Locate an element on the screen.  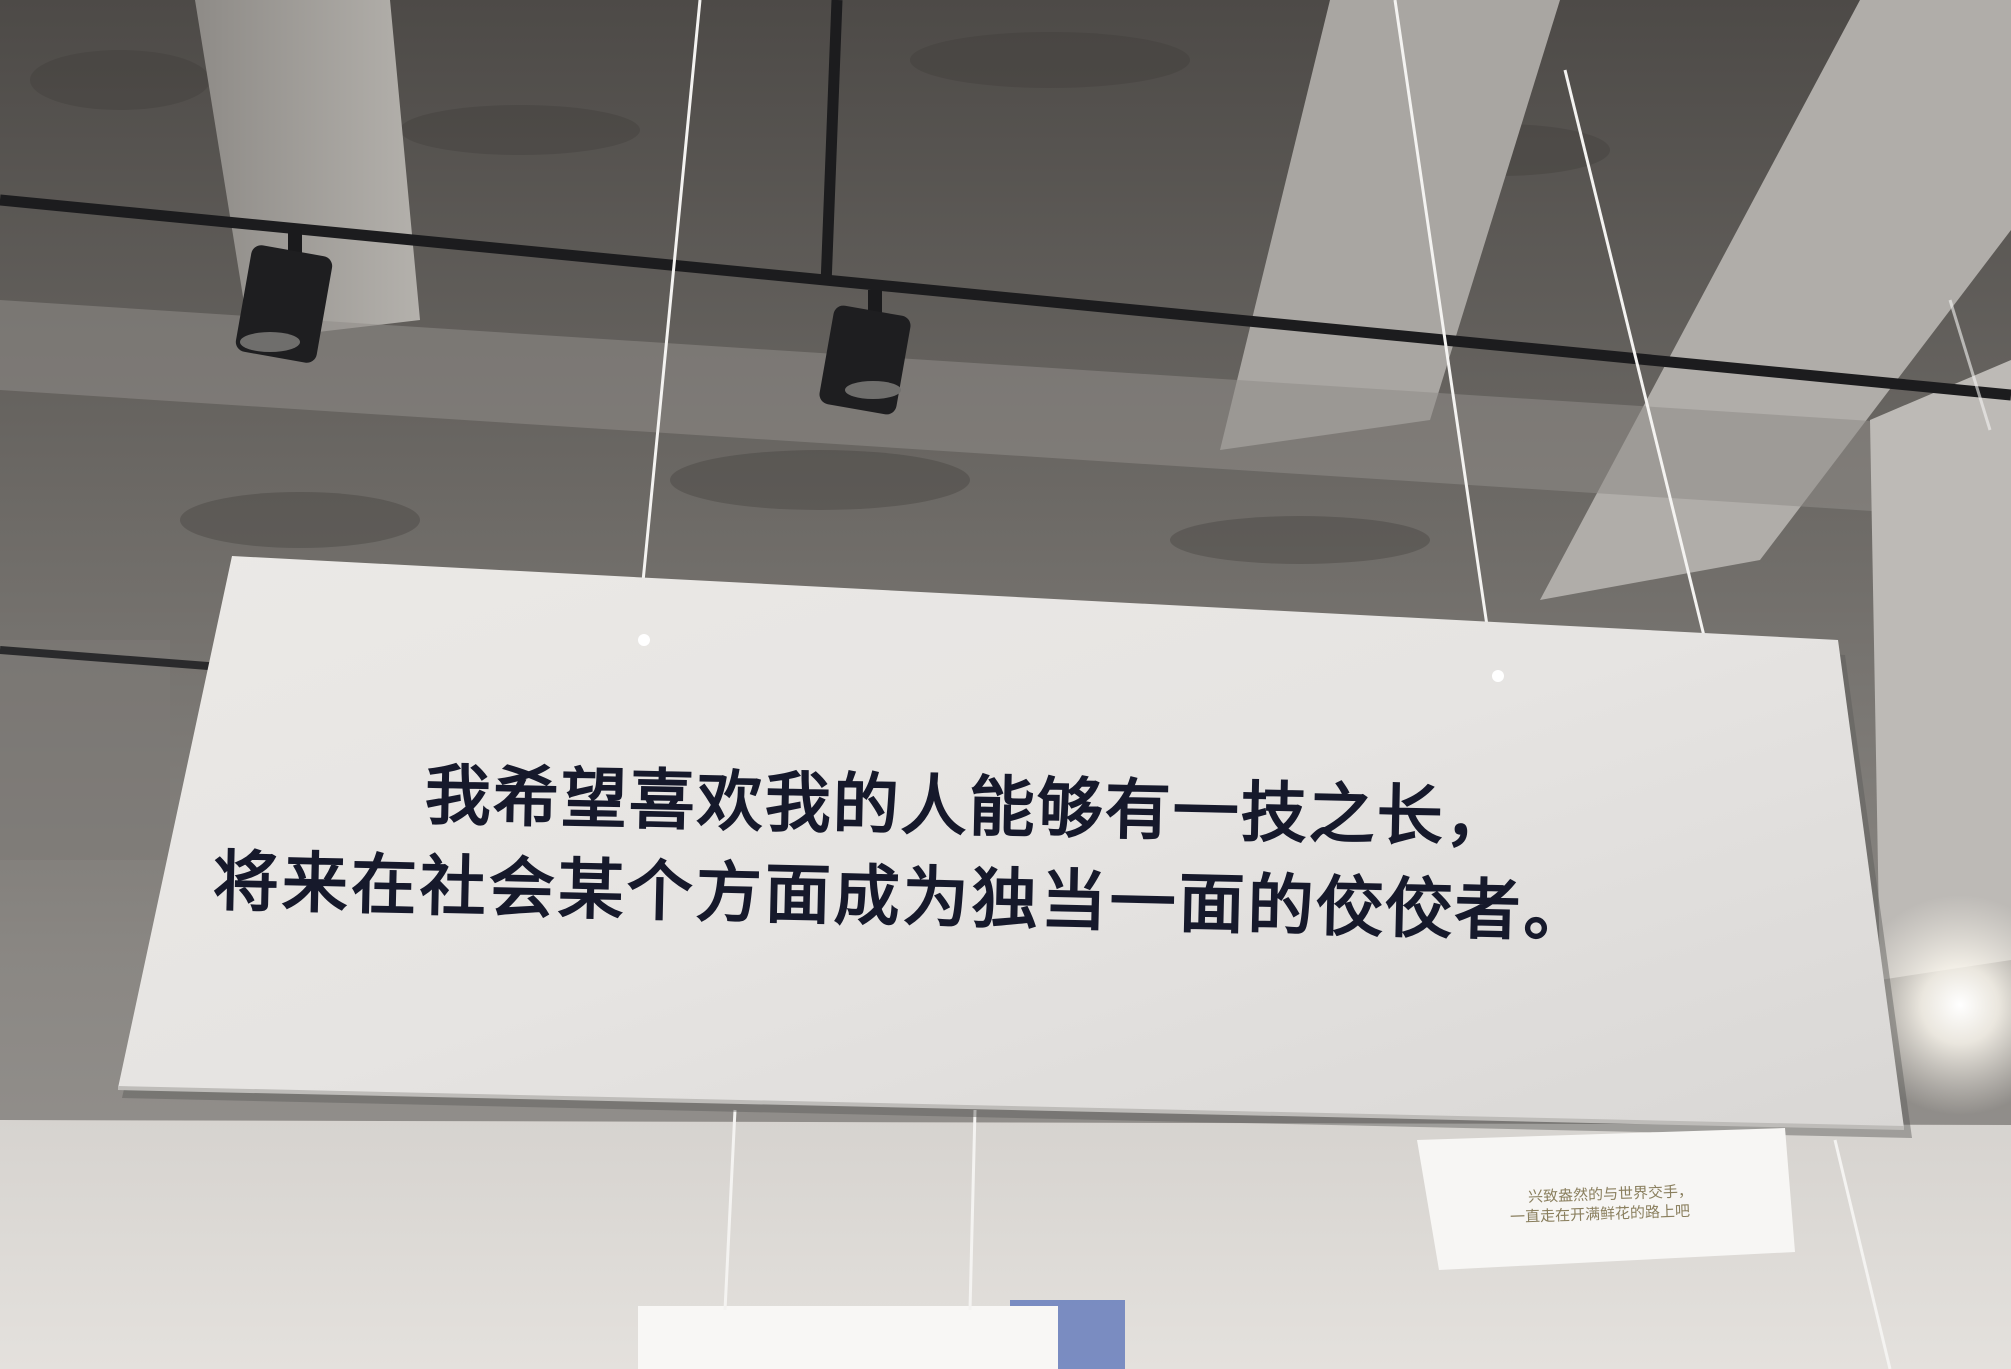
sign-edge is located at coordinates (1011, 1108).